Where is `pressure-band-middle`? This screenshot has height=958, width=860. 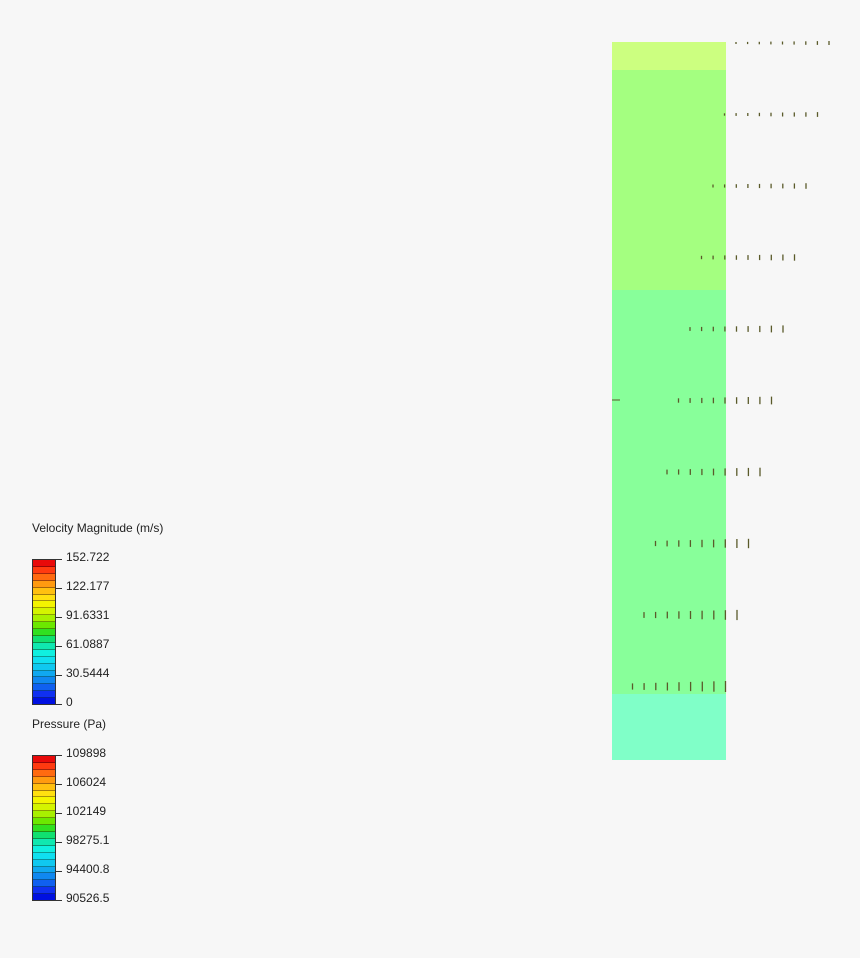 pressure-band-middle is located at coordinates (669, 492).